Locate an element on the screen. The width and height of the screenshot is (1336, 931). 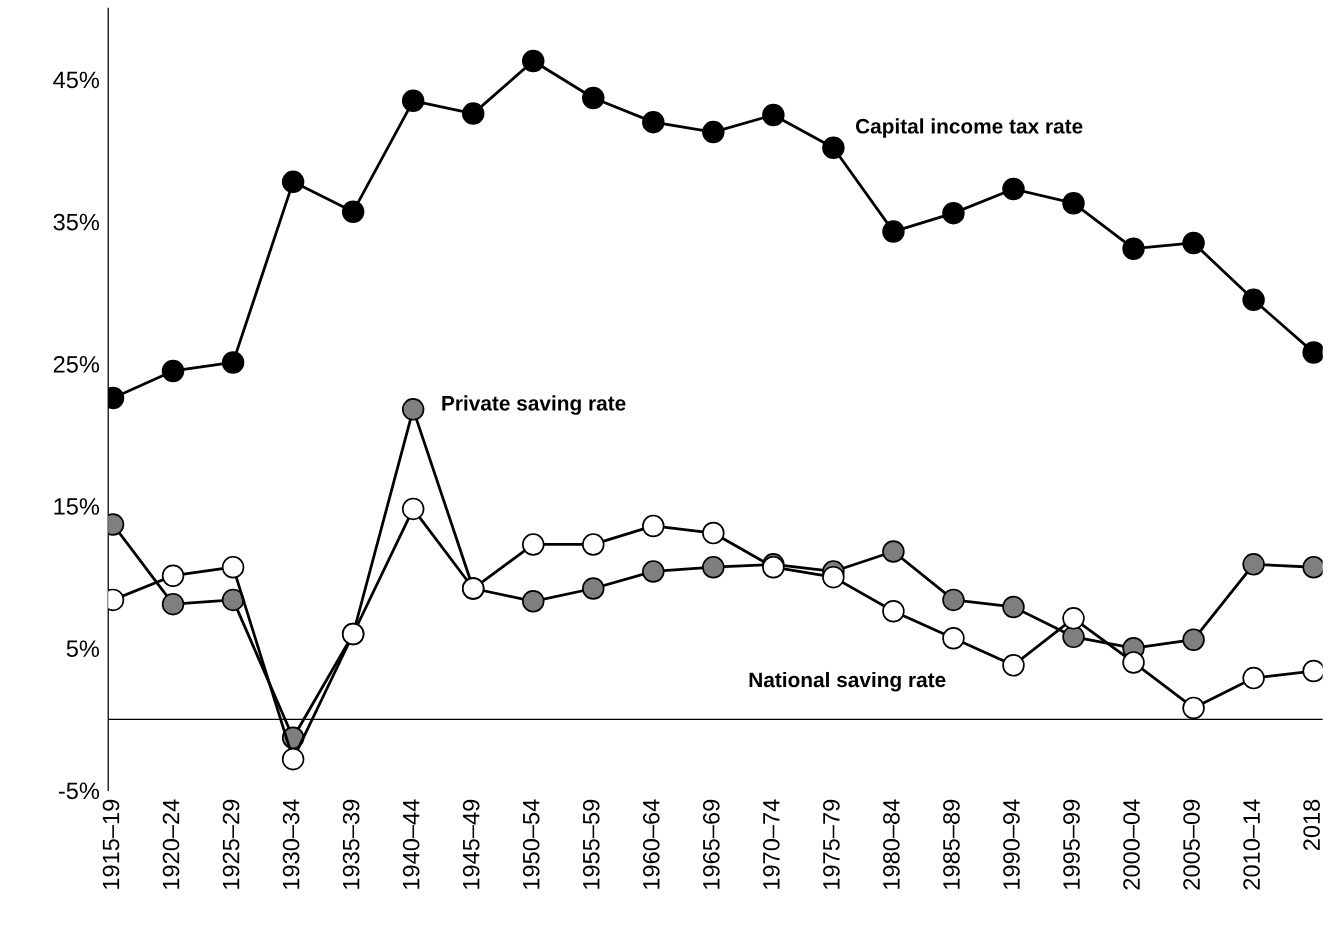
annotation: National saving rate is located at coordinates (847, 681).